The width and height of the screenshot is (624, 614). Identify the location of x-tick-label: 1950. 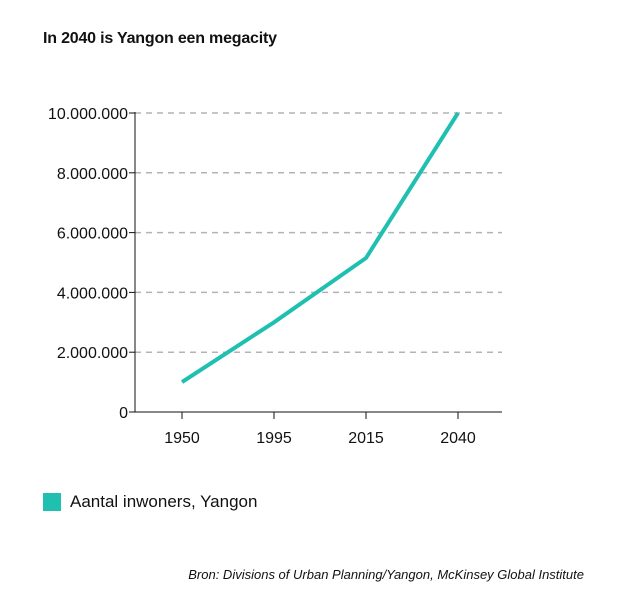
(182, 438).